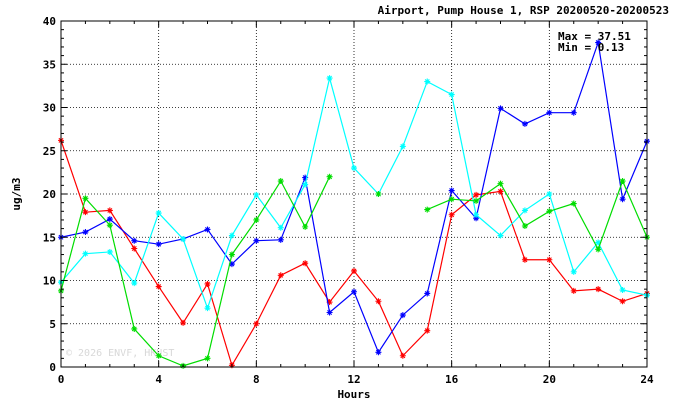  What do you see at coordinates (49, 281) in the screenshot?
I see `y-tick-label: 10` at bounding box center [49, 281].